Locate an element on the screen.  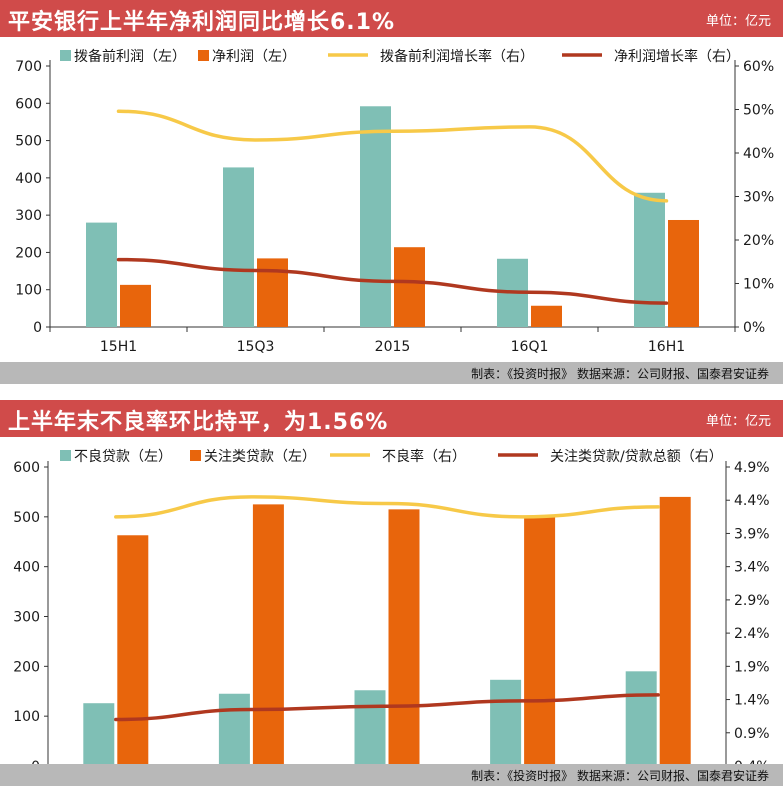
y-right-tick-label: 2.9% is located at coordinates (752, 601).